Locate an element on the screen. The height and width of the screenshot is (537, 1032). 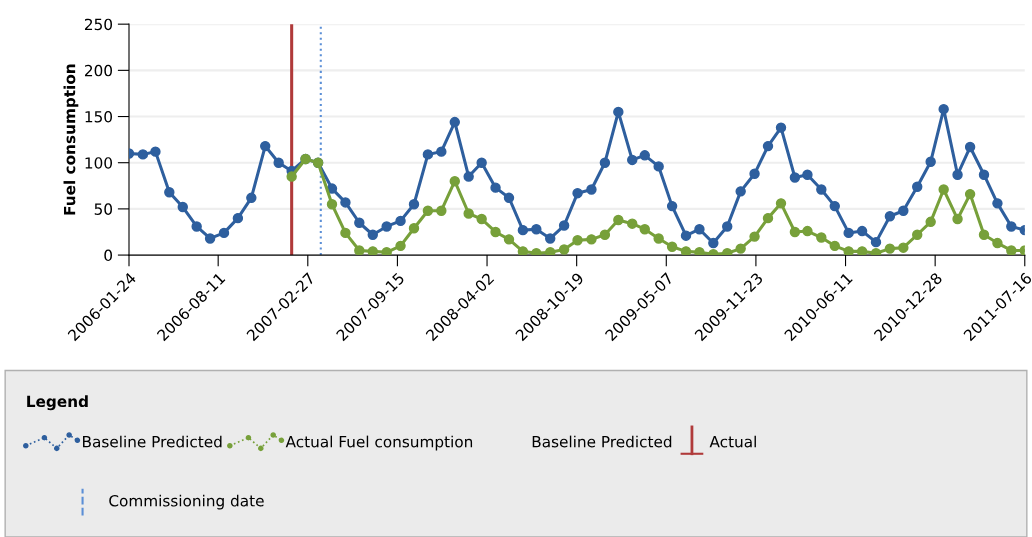
y-tick-label: 50 is located at coordinates (103, 209).